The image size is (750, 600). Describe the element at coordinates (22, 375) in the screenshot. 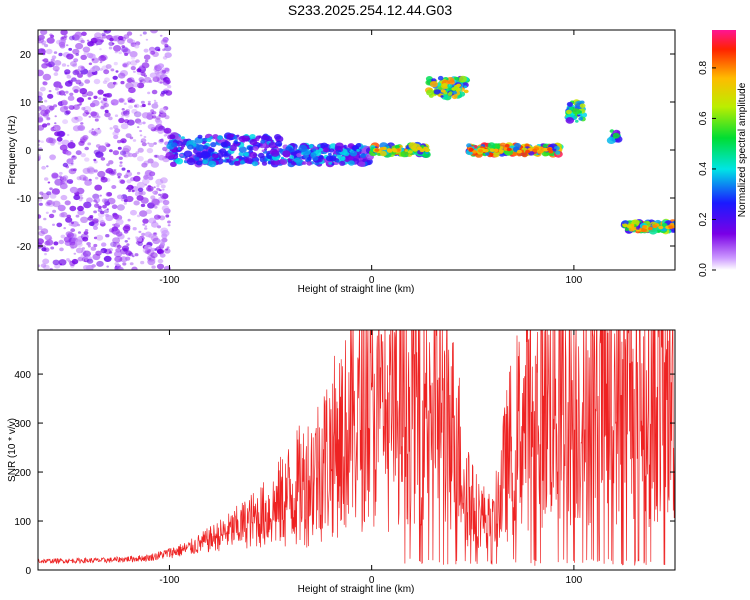

I see `y-tick-label: 400` at that location.